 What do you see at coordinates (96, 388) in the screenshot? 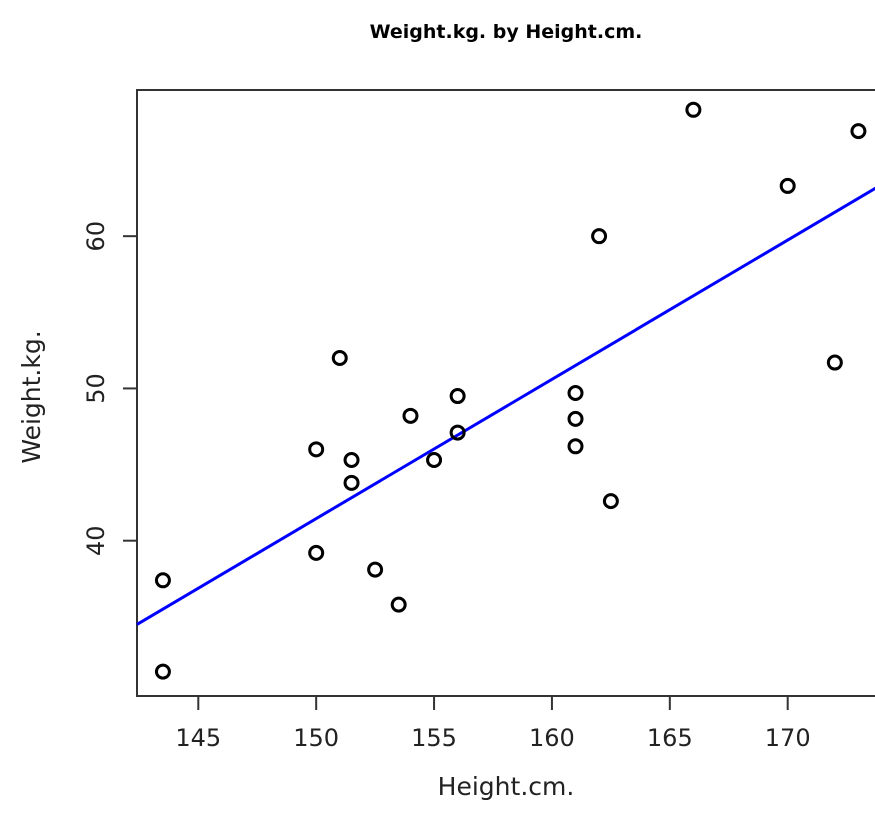
I see `y-tick-label: 50` at bounding box center [96, 388].